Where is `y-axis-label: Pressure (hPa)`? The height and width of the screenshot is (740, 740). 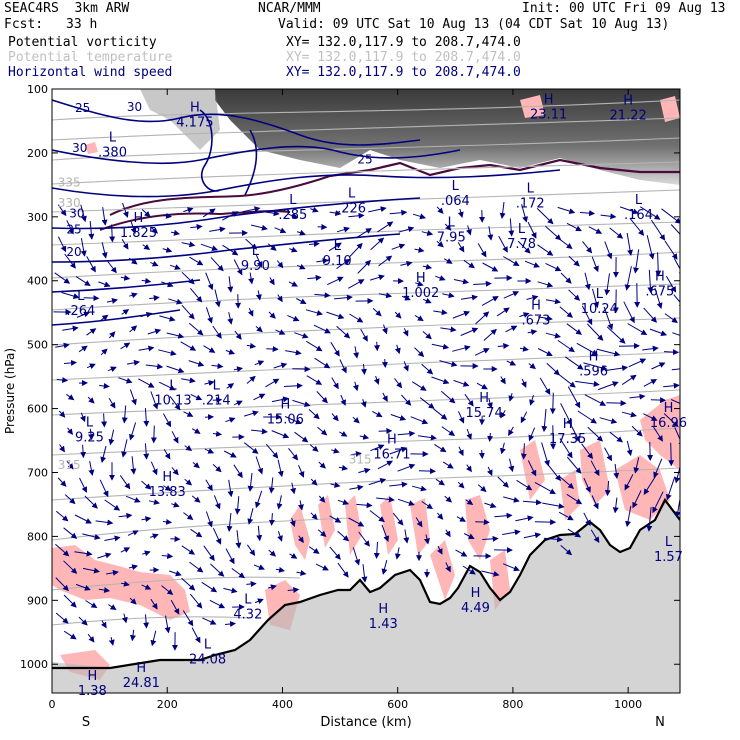 y-axis-label: Pressure (hPa) is located at coordinates (10, 391).